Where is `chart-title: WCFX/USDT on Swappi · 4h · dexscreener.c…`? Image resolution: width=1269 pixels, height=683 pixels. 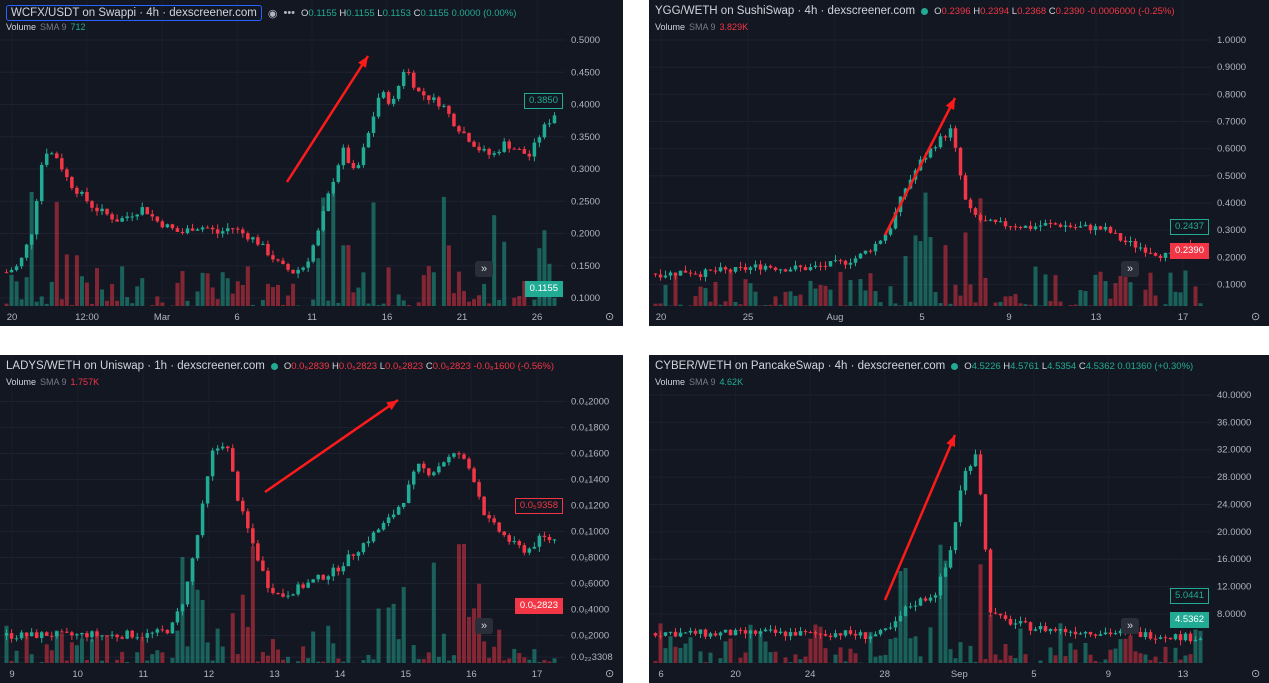 chart-title: WCFX/USDT on Swappi · 4h · dexscreener.c… is located at coordinates (134, 13).